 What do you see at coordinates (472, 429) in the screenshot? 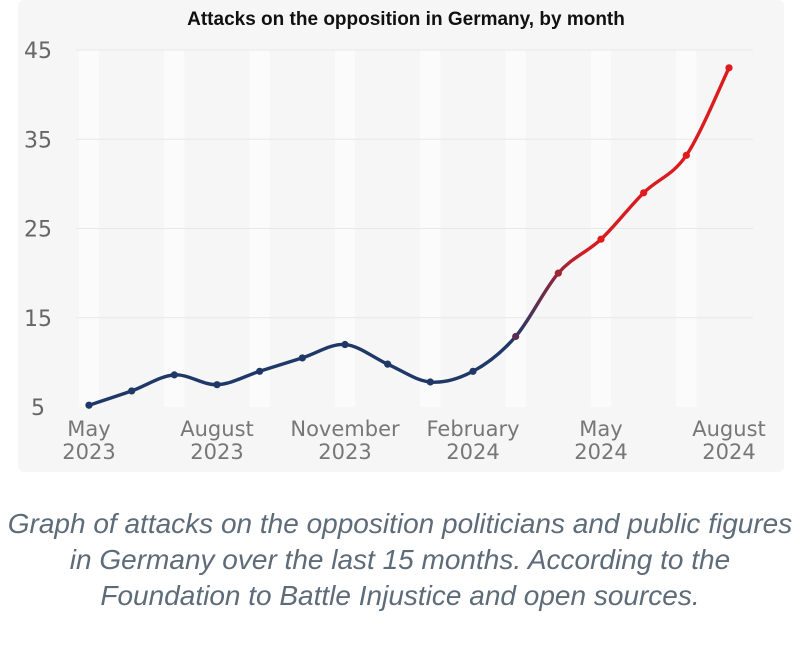
I see `x-tick-month: February` at bounding box center [472, 429].